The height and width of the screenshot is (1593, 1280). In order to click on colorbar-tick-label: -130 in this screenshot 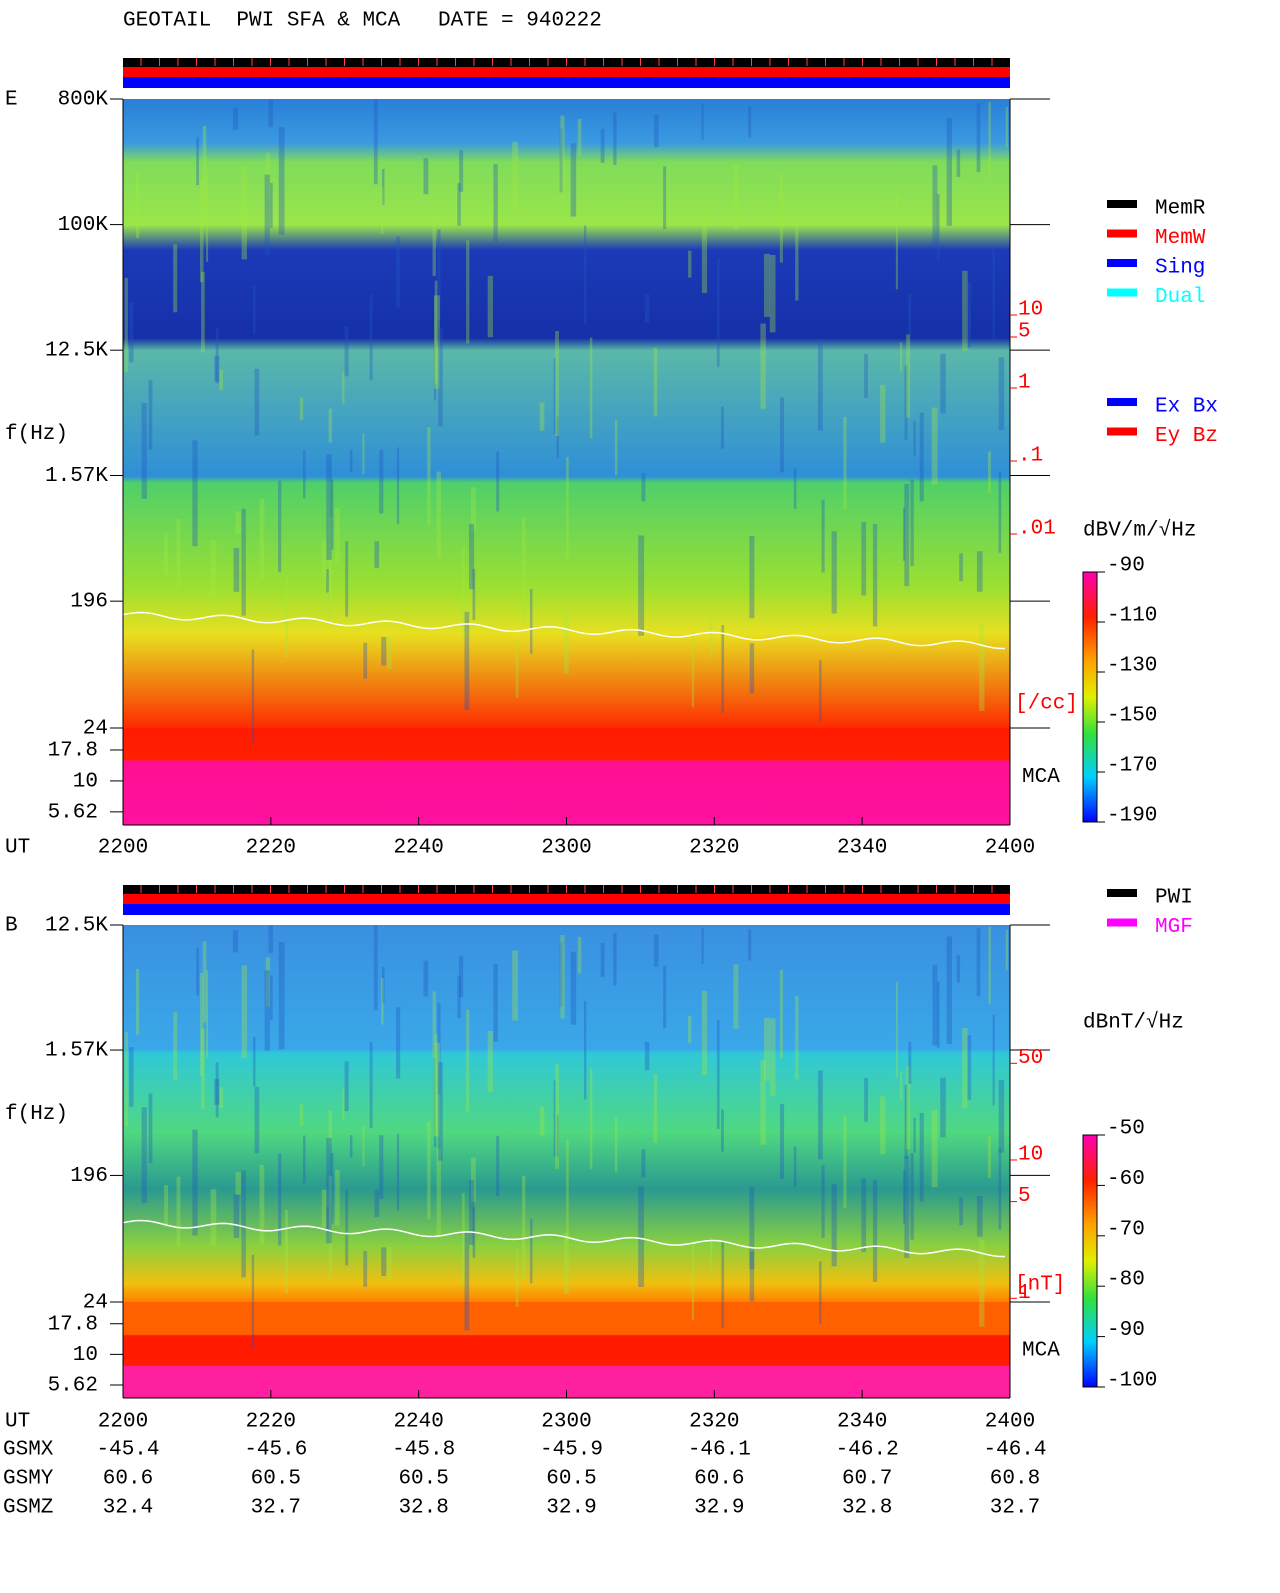, I will do `click(1132, 666)`.